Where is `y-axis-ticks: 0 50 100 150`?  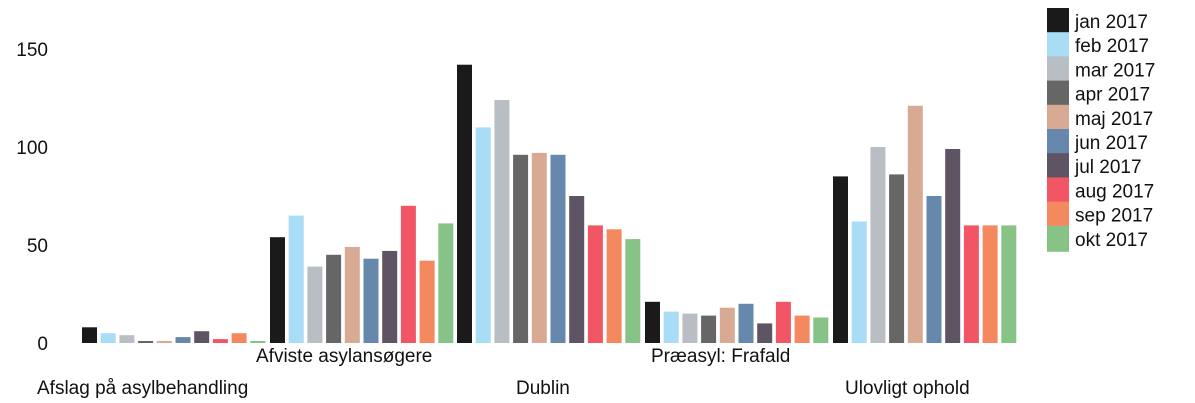 y-axis-ticks: 0 50 100 150 is located at coordinates (32, 197).